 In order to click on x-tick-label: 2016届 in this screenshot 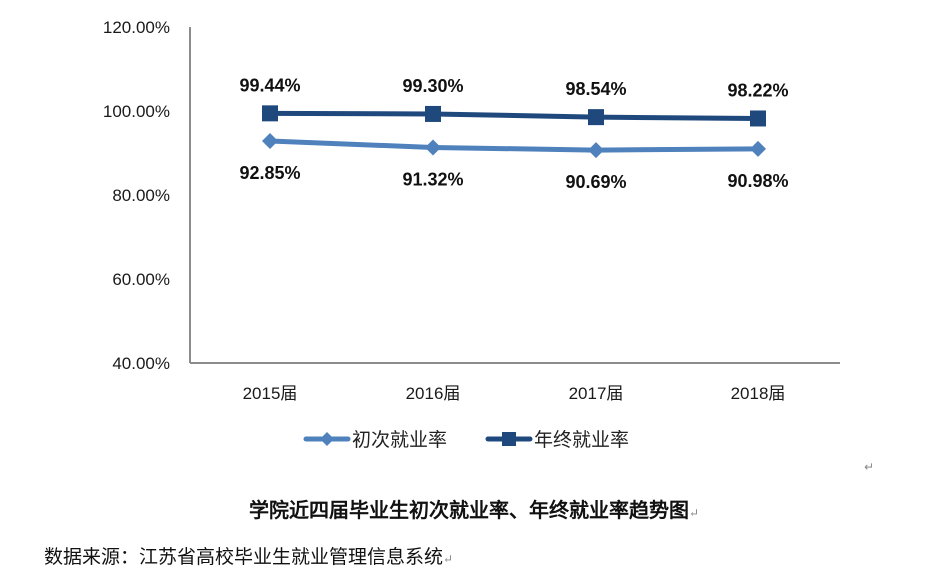, I will do `click(433, 393)`.